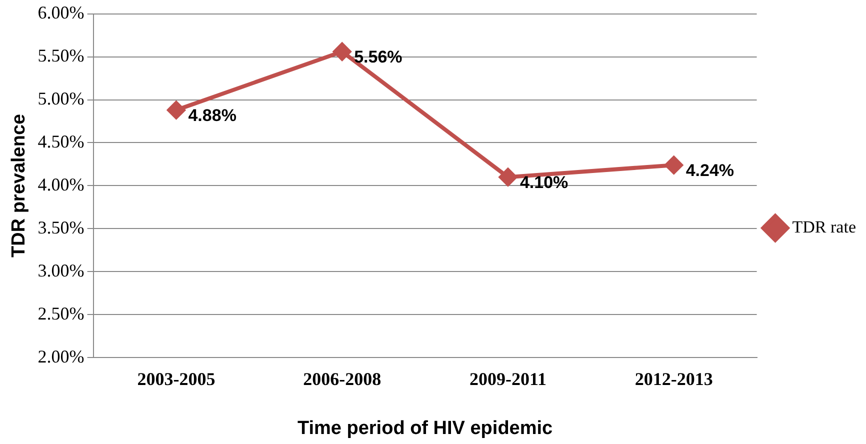 The width and height of the screenshot is (866, 444). I want to click on y-tick-label: 5.00%, so click(61, 98).